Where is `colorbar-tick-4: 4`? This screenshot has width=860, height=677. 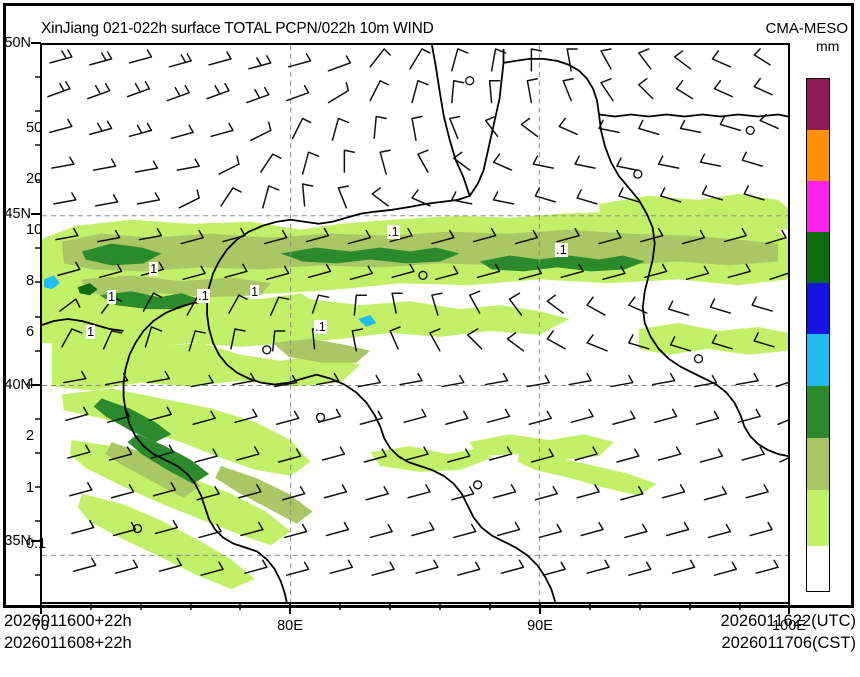 colorbar-tick-4: 4 is located at coordinates (30, 384).